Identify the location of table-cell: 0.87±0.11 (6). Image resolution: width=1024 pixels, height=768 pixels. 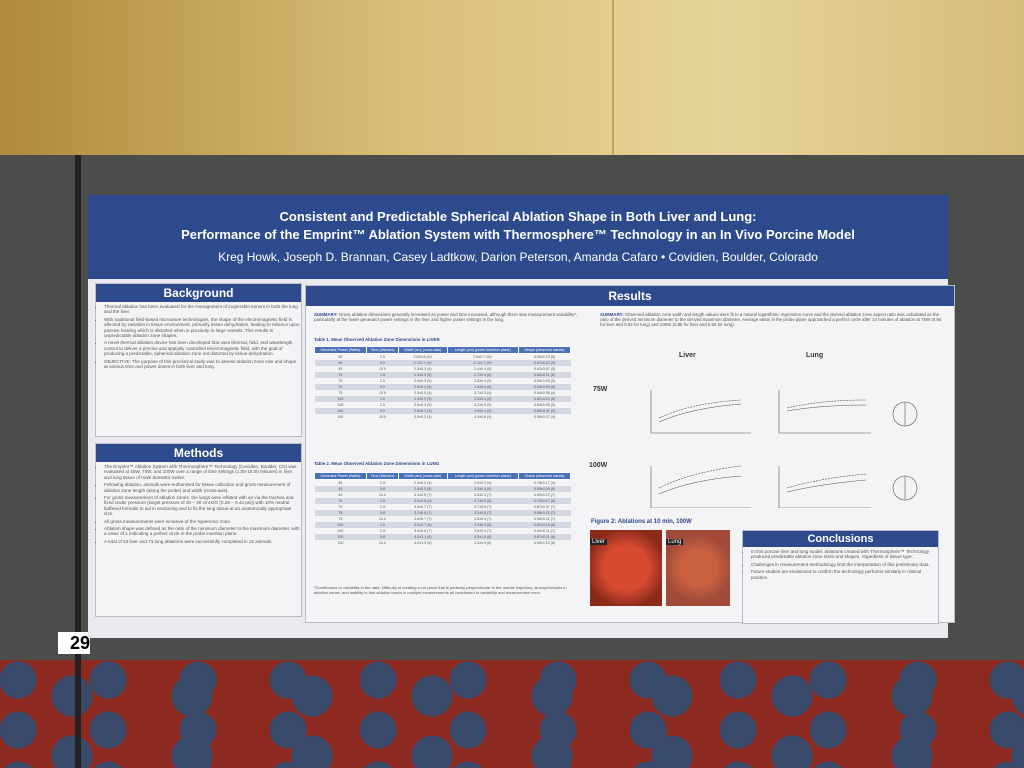
(544, 537).